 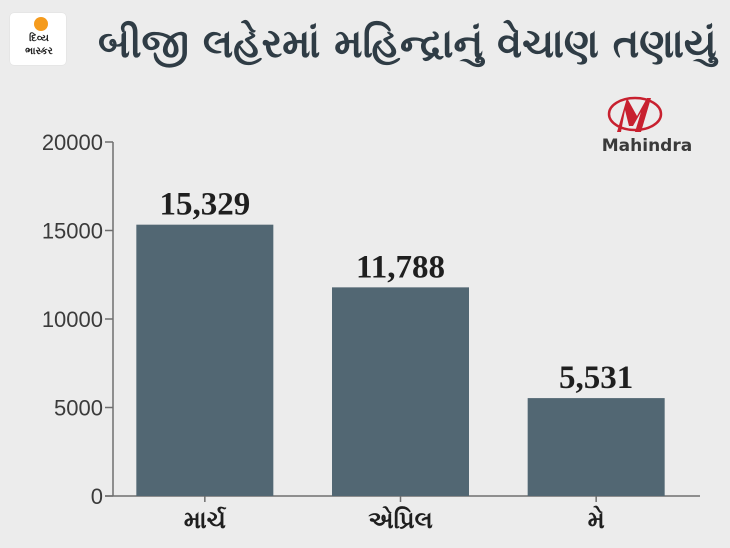 I want to click on sun-icon, so click(x=41, y=24).